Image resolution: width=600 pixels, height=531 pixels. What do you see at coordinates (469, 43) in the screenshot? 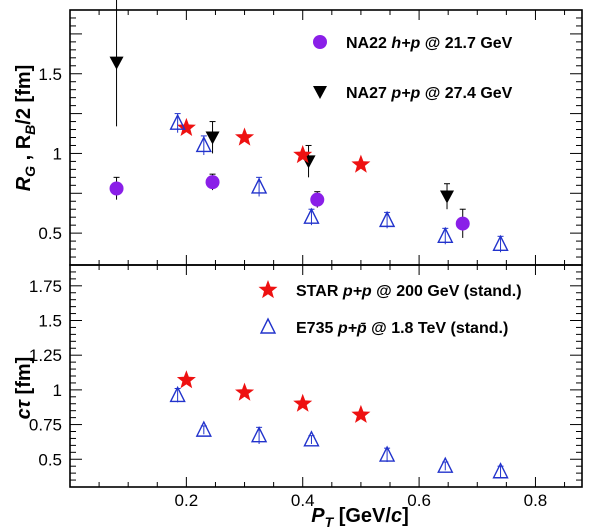
I see `legend-suffix: @ 21.7 GeV` at bounding box center [469, 43].